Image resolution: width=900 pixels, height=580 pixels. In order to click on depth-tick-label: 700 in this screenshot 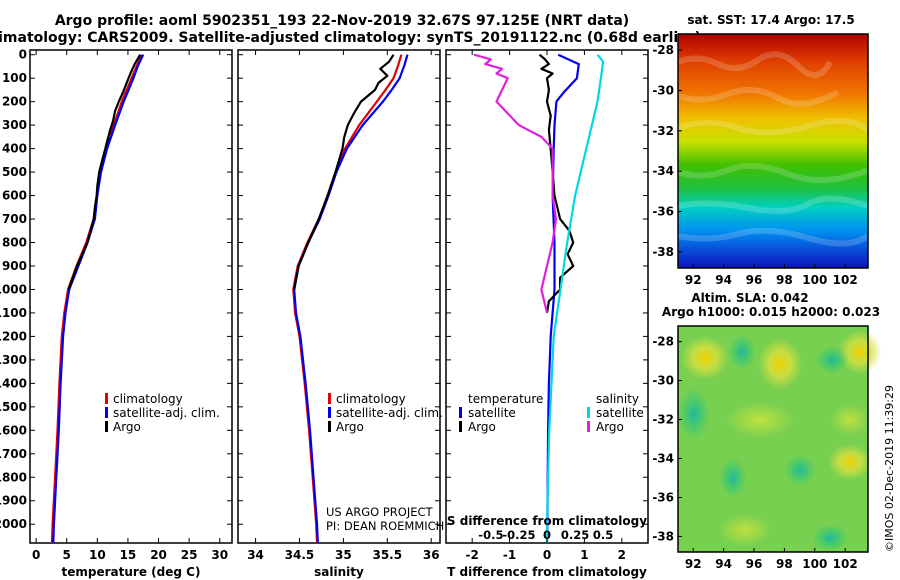, I will do `click(14, 219)`.